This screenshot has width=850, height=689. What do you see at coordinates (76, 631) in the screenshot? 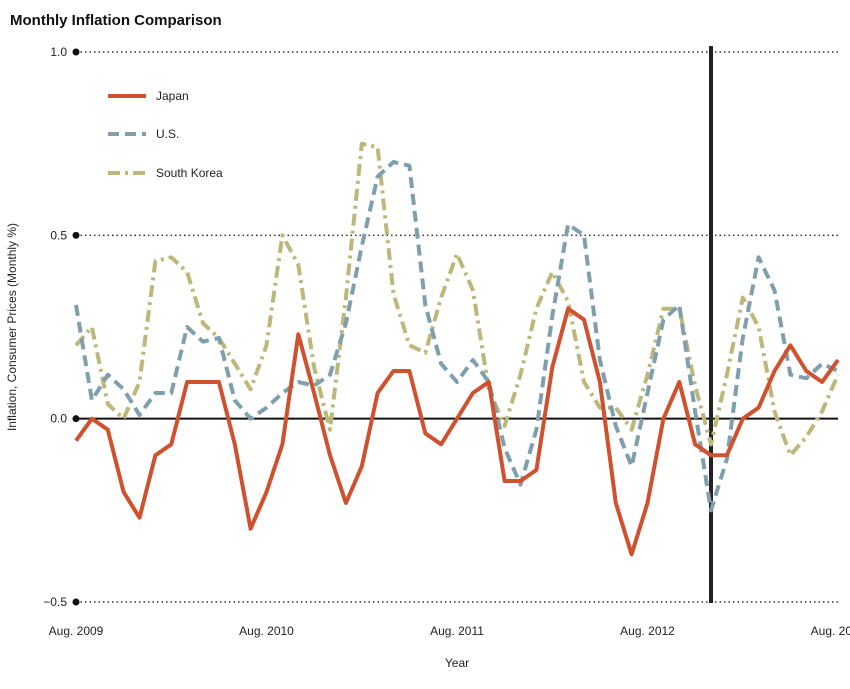
I see `x-tick-label-0: Aug. 2009` at bounding box center [76, 631].